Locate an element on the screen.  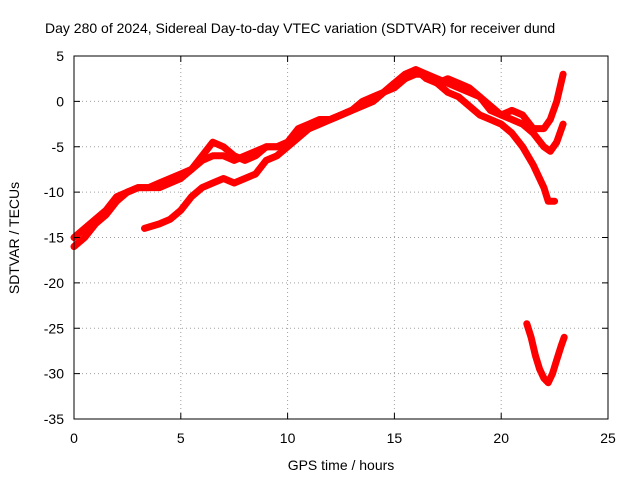
x-tick-label: 0 is located at coordinates (74, 438).